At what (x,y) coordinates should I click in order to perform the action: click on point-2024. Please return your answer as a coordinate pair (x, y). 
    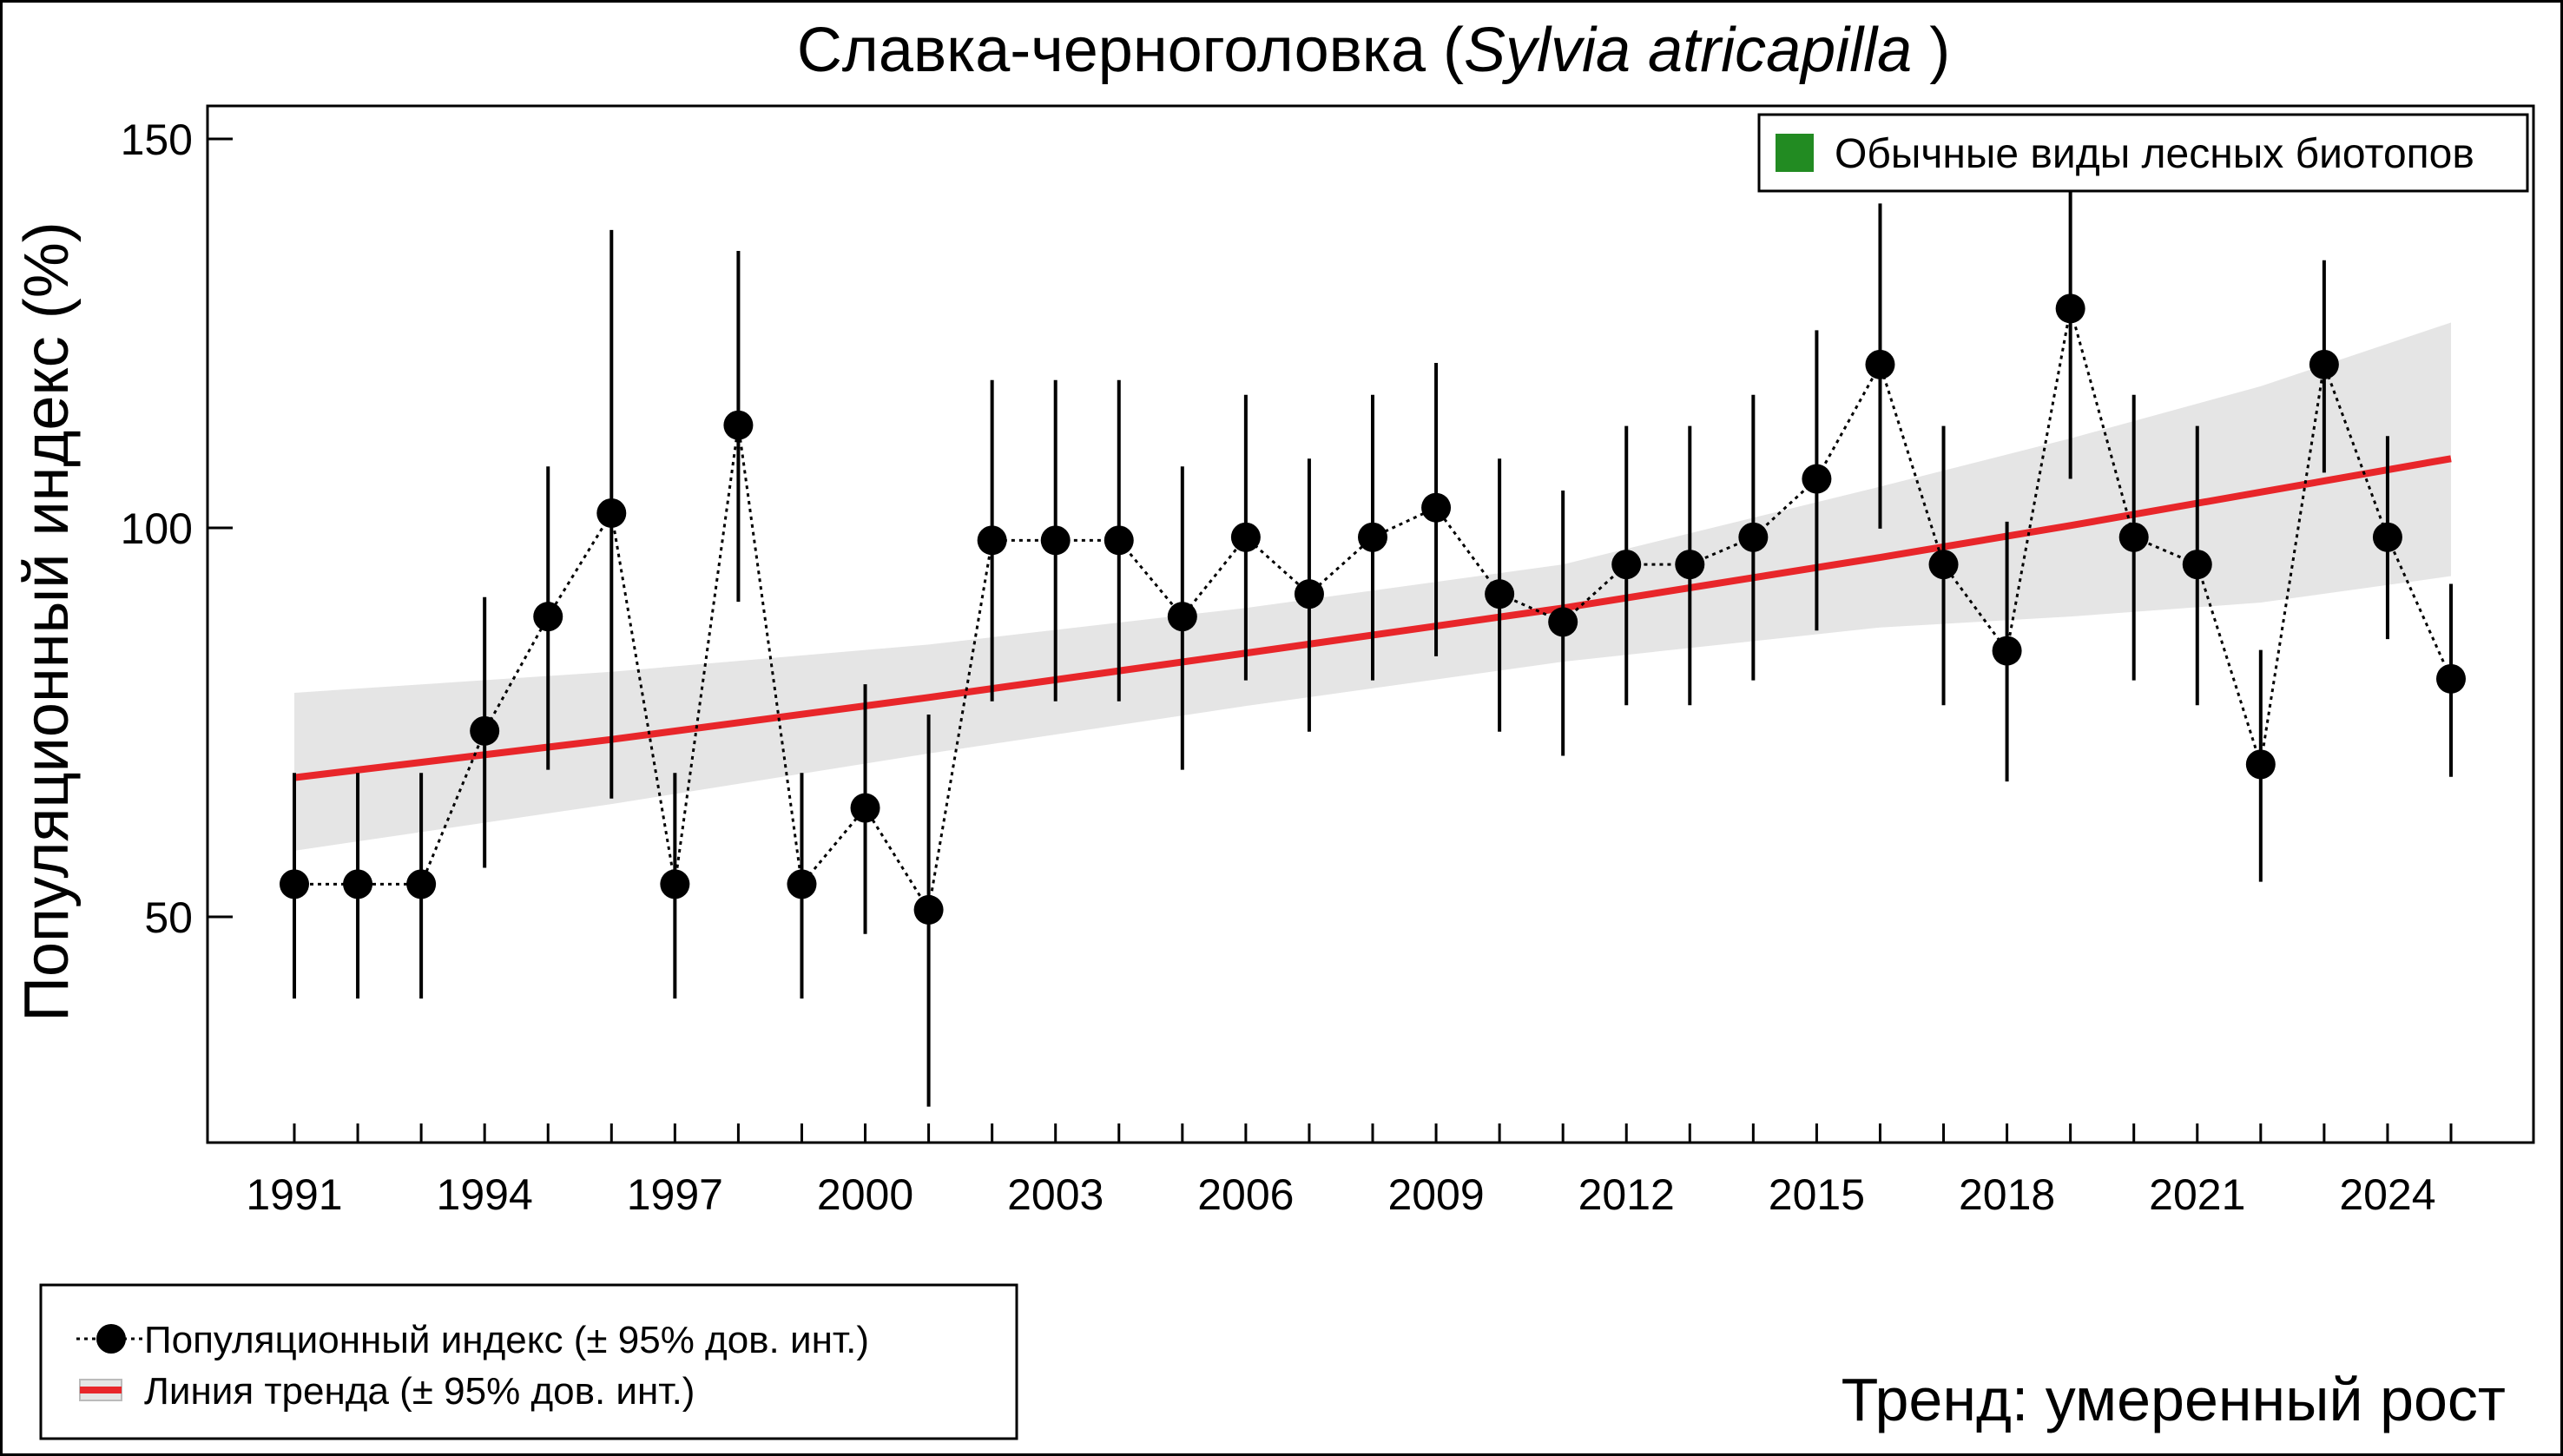
    Looking at the image, I should click on (2387, 537).